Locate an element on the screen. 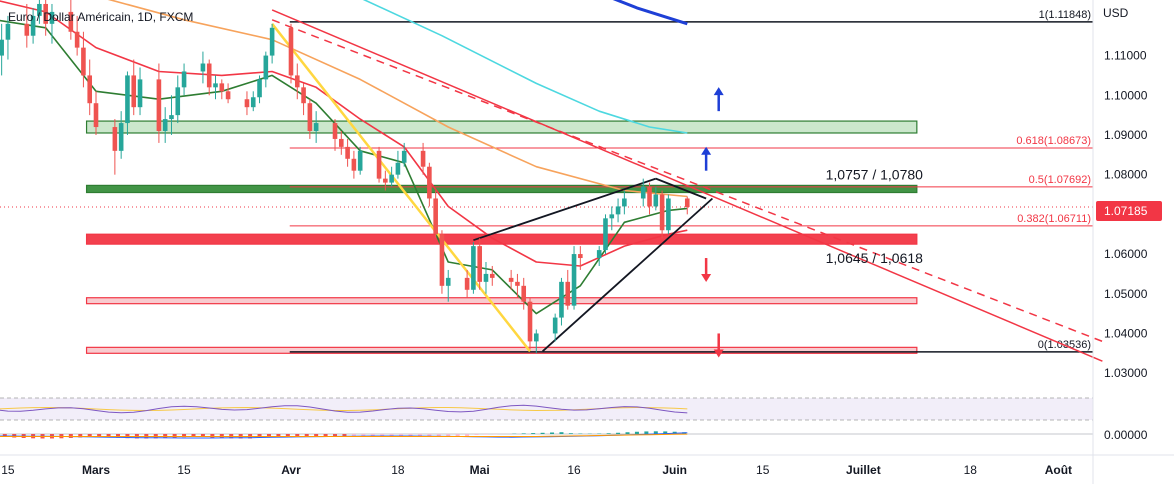 Image resolution: width=1174 pixels, height=484 pixels. current-price-label: 1.07185 is located at coordinates (1126, 211).